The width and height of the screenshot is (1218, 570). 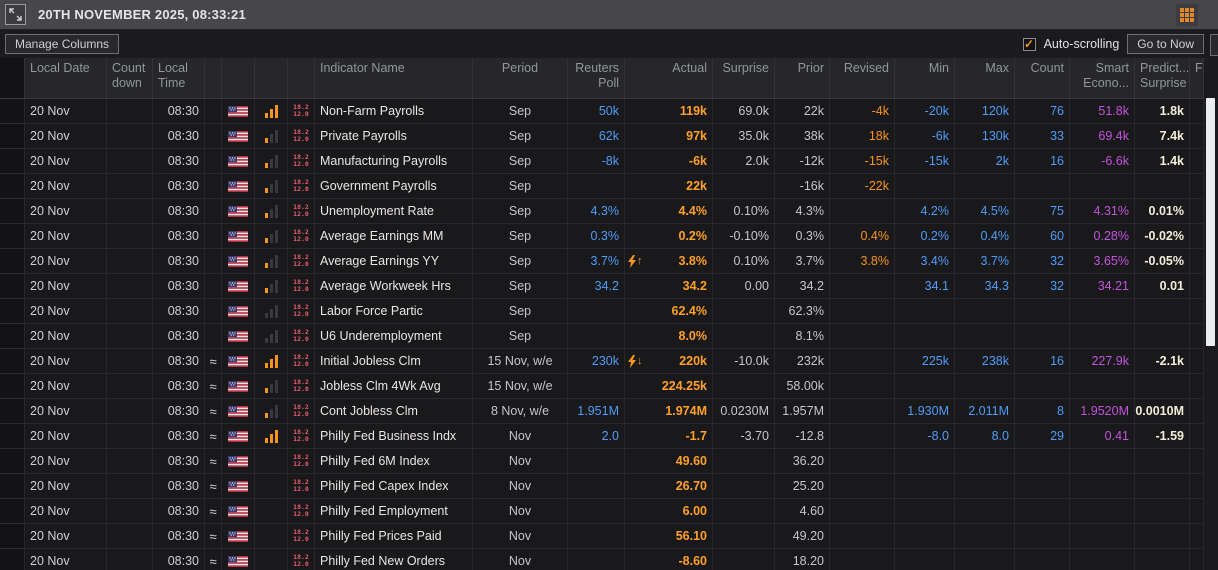 I want to click on cell-period: 15 Nov, w/e, so click(x=520, y=361).